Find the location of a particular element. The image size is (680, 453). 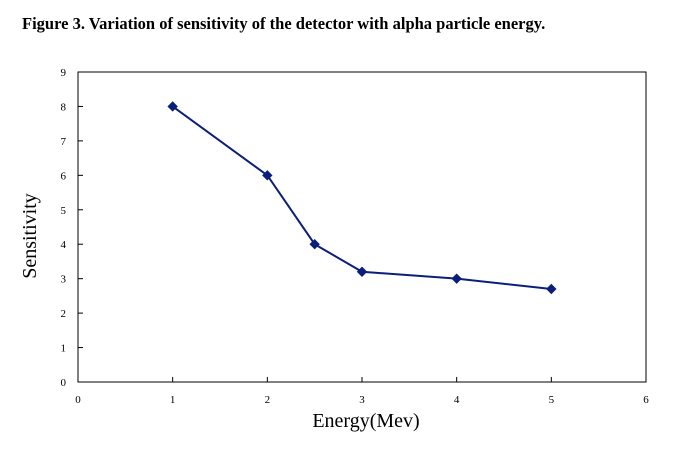

x-tick-label: 6 is located at coordinates (646, 400).